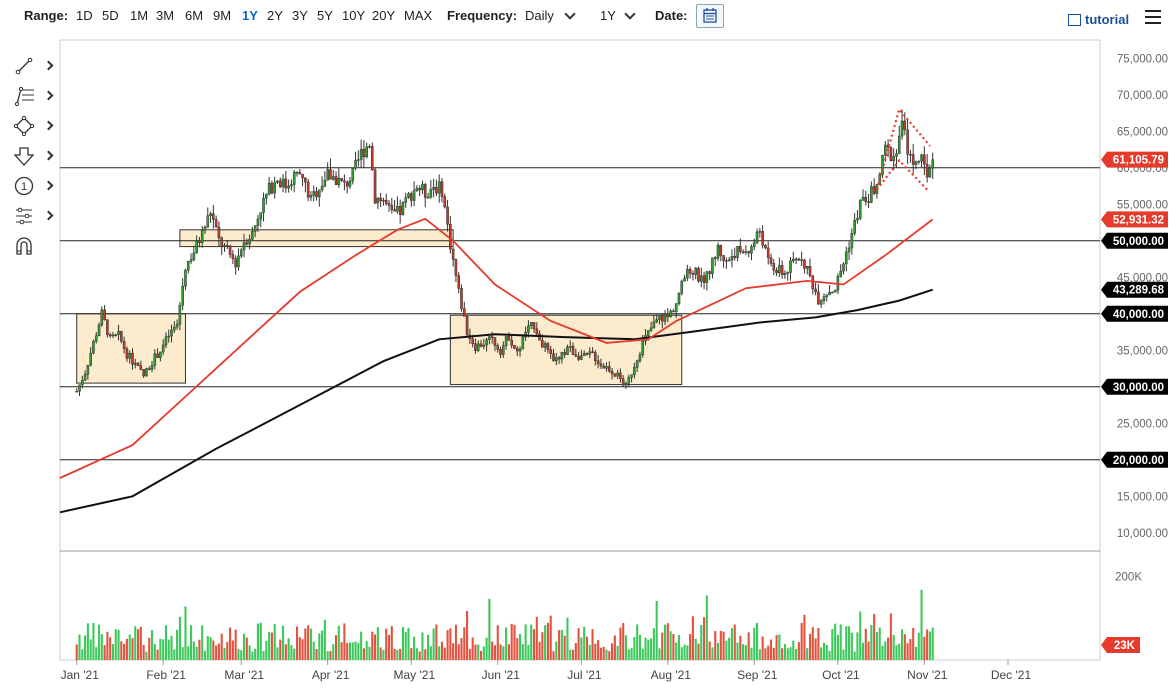  I want to click on date-picker-button, so click(710, 16).